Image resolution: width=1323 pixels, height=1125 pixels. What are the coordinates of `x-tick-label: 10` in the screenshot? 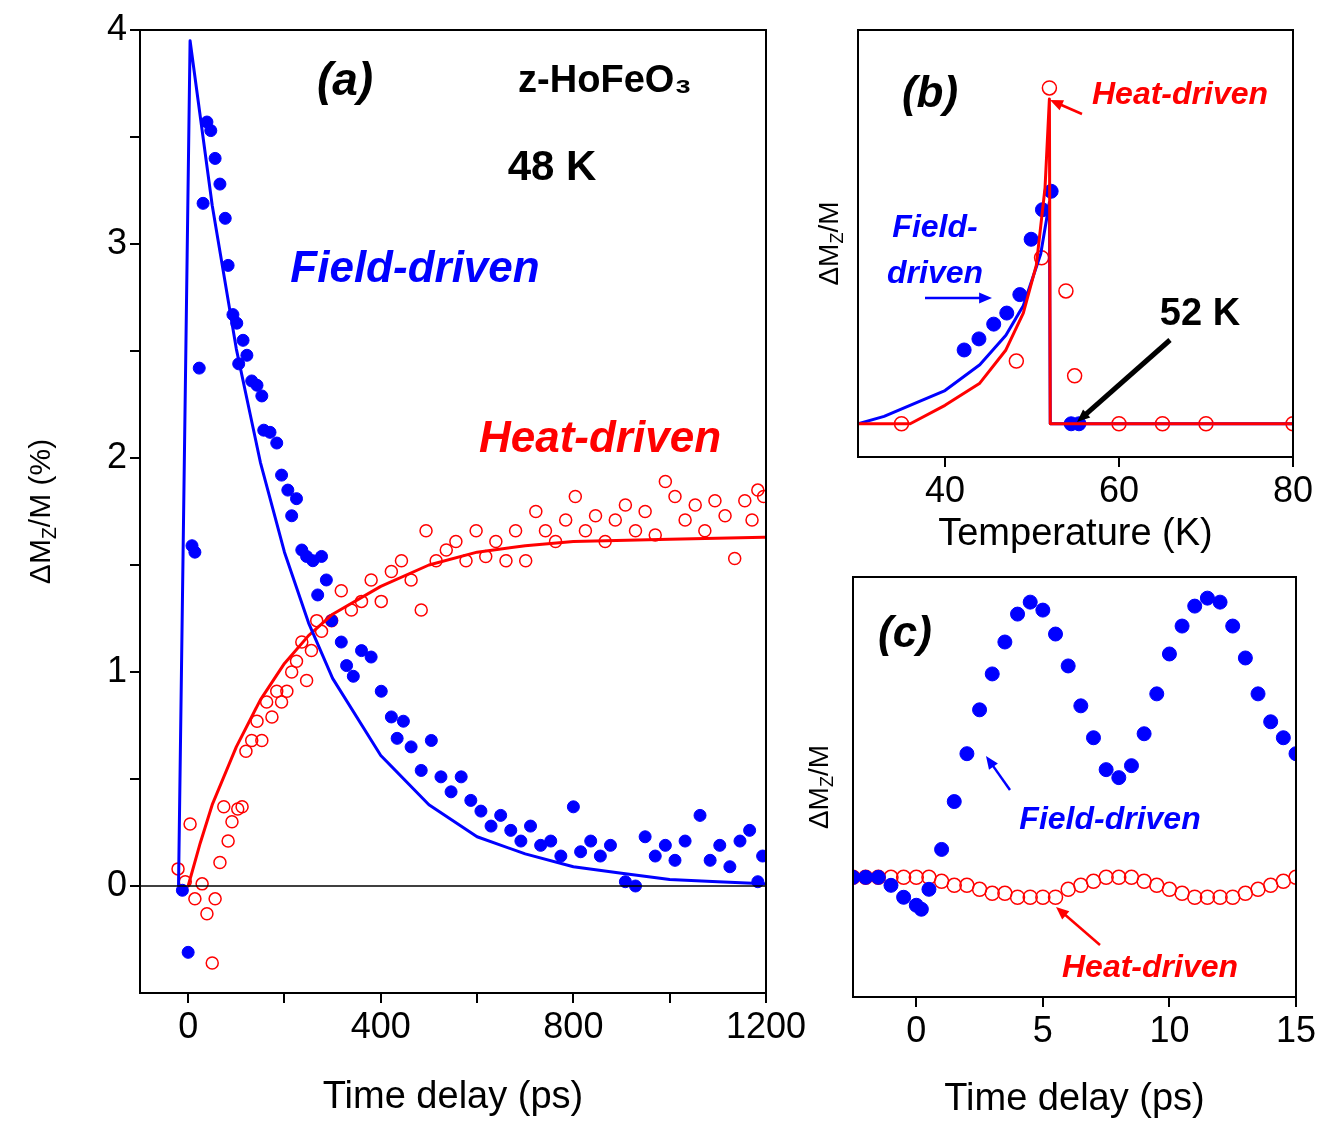 It's located at (1169, 1029).